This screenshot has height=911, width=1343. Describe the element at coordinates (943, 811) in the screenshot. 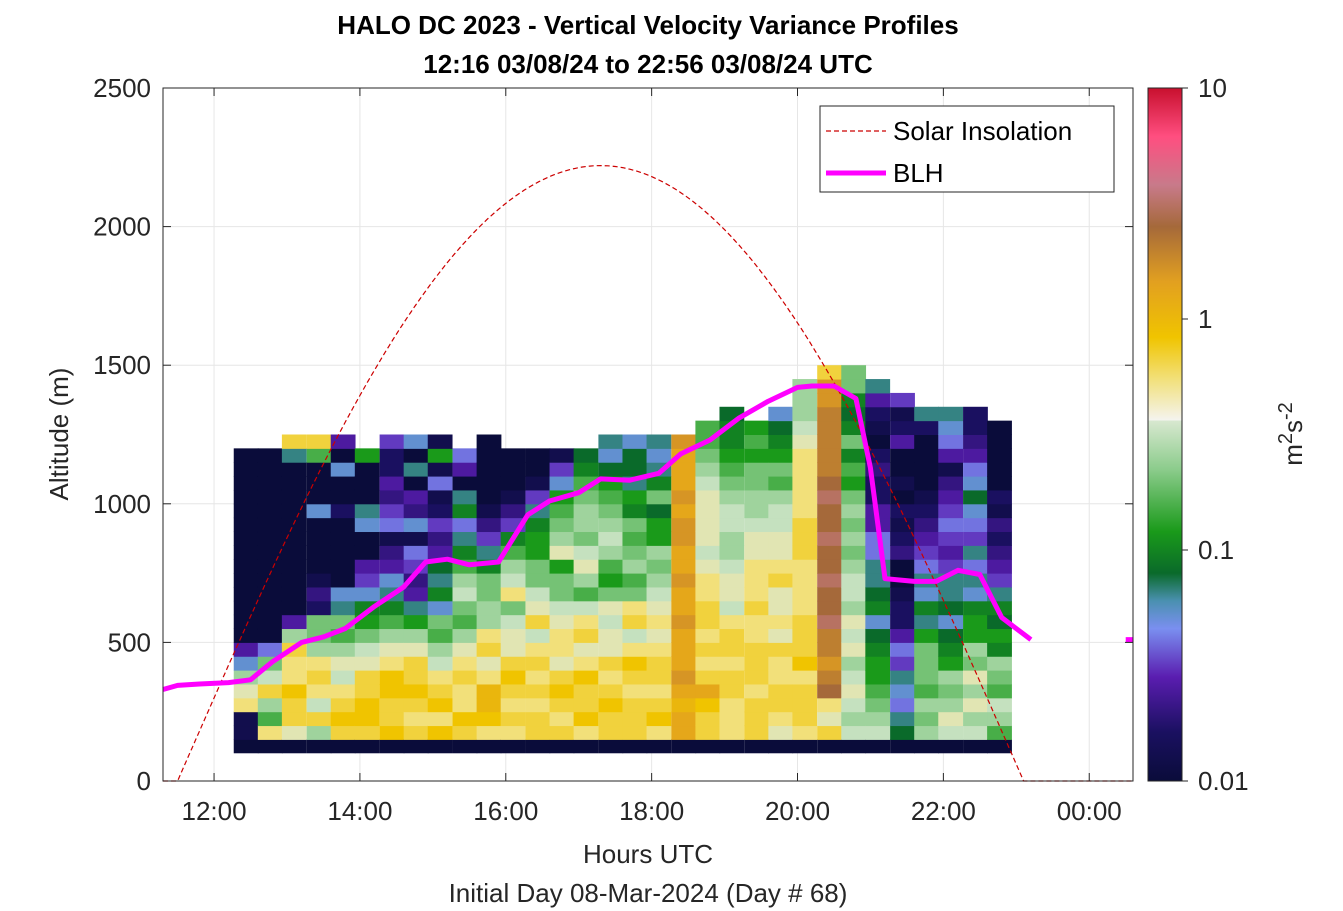

I see `x-tick-label: 22:00` at that location.